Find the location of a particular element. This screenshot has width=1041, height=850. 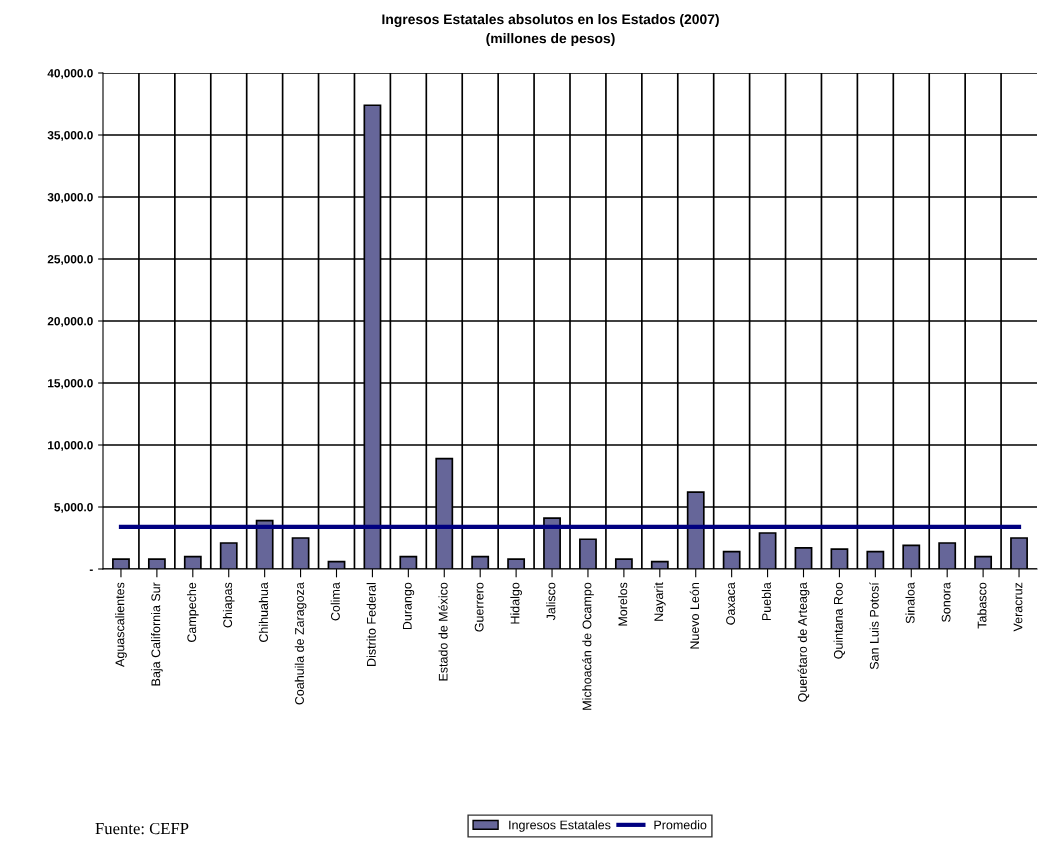

x-tick-label: Estado de México is located at coordinates (443, 631).